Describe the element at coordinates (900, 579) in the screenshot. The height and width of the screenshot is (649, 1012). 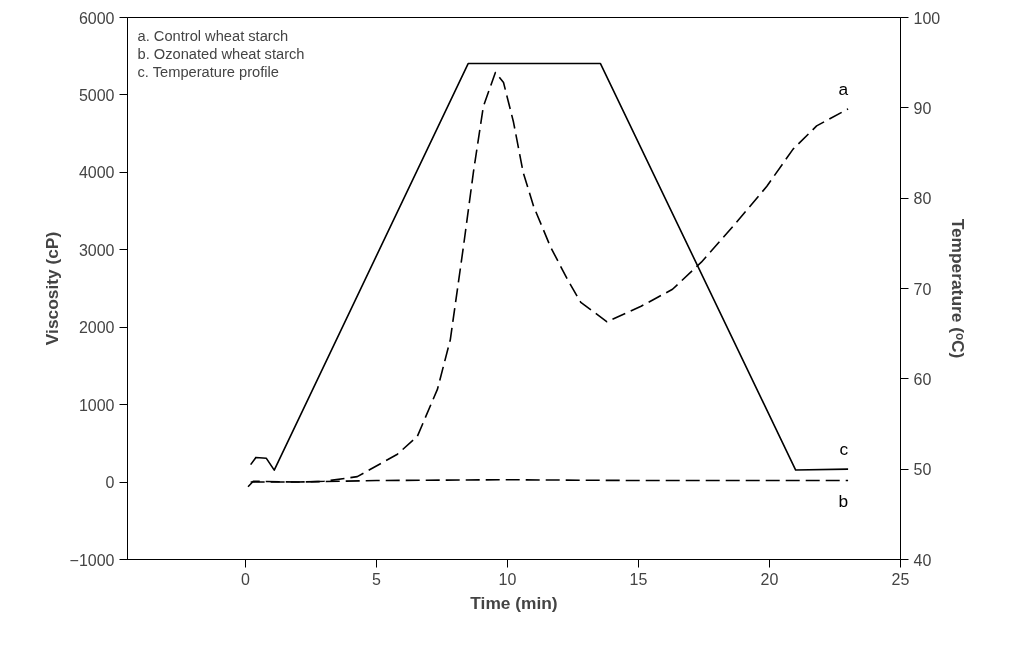
I see `x-tick-label: 25` at that location.